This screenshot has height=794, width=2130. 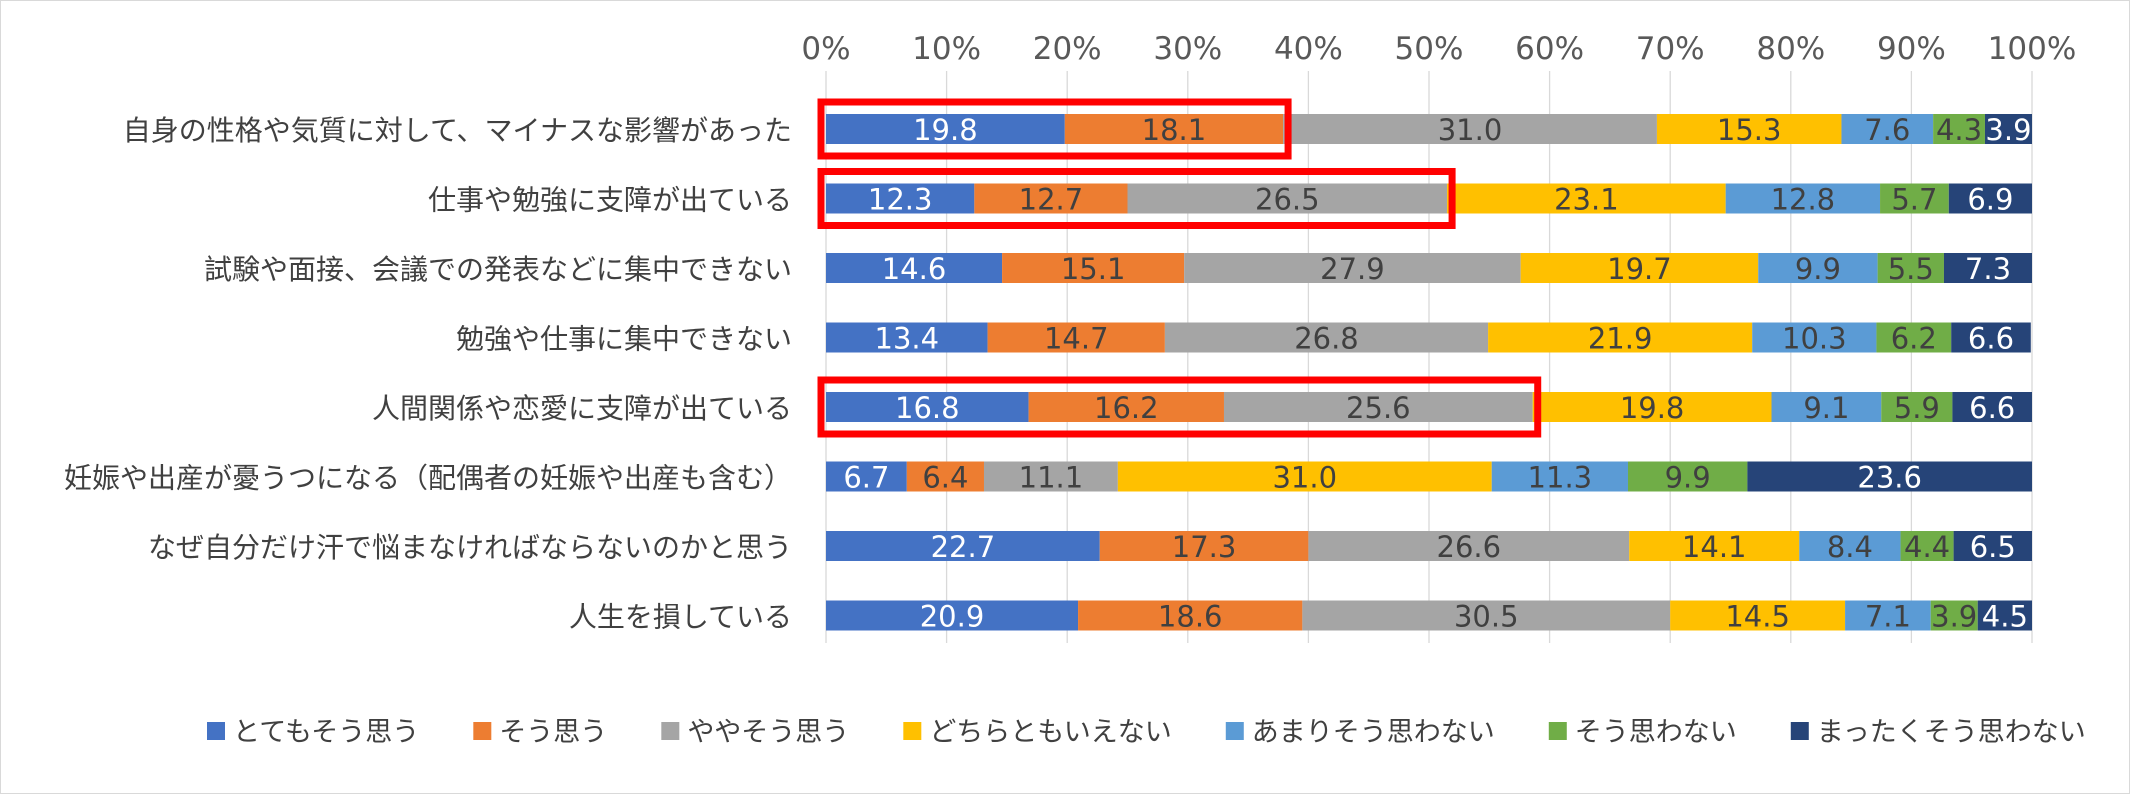 What do you see at coordinates (457, 130) in the screenshot?
I see `category-label: 自身の性格や気質に対して、マイナスな影響があった` at bounding box center [457, 130].